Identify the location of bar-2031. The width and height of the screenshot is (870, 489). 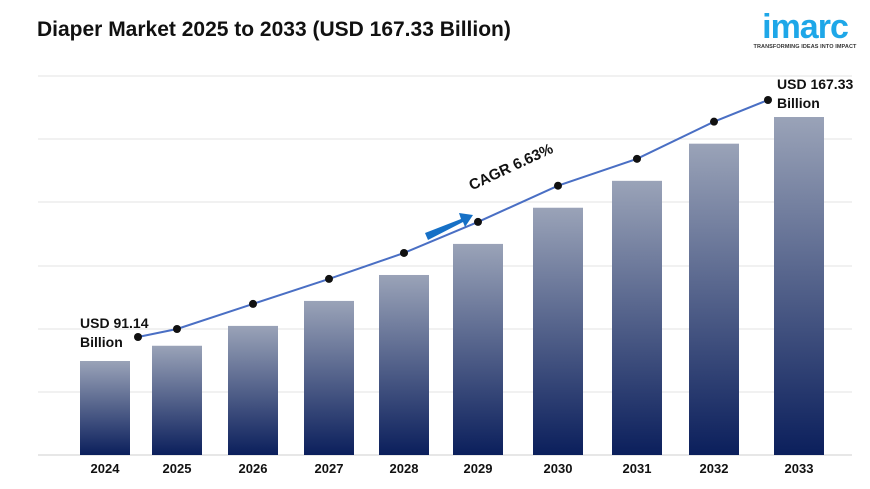
(637, 317).